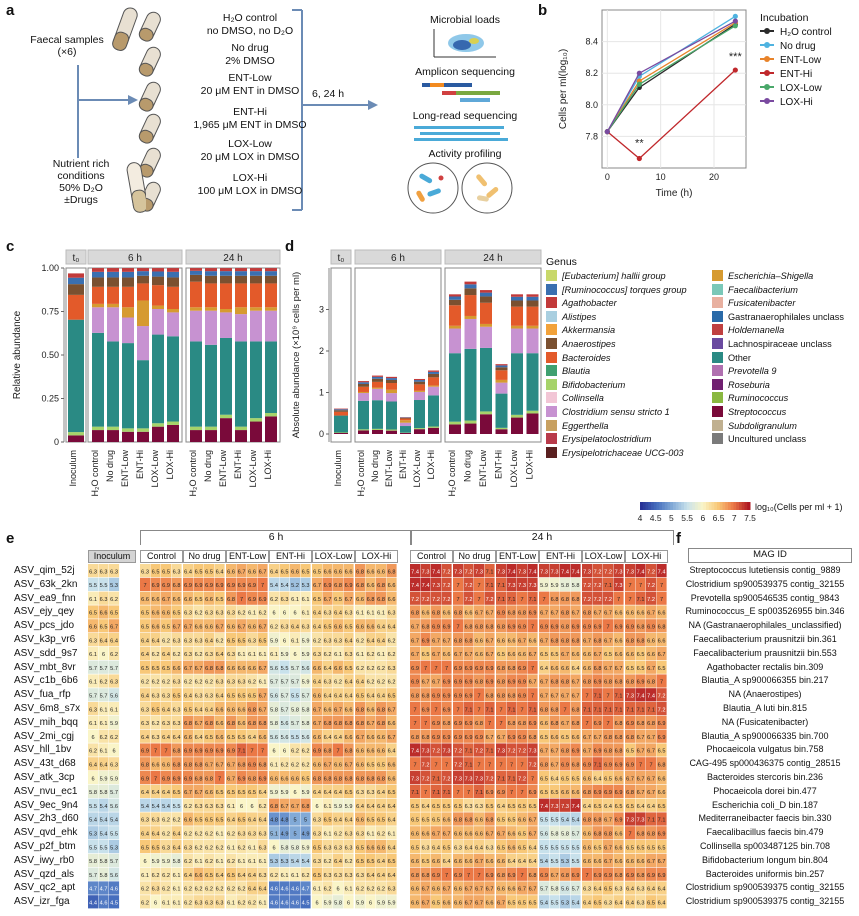  What do you see at coordinates (328, 94) in the screenshot?
I see `timepoints-label: 6, 24 h` at bounding box center [328, 94].